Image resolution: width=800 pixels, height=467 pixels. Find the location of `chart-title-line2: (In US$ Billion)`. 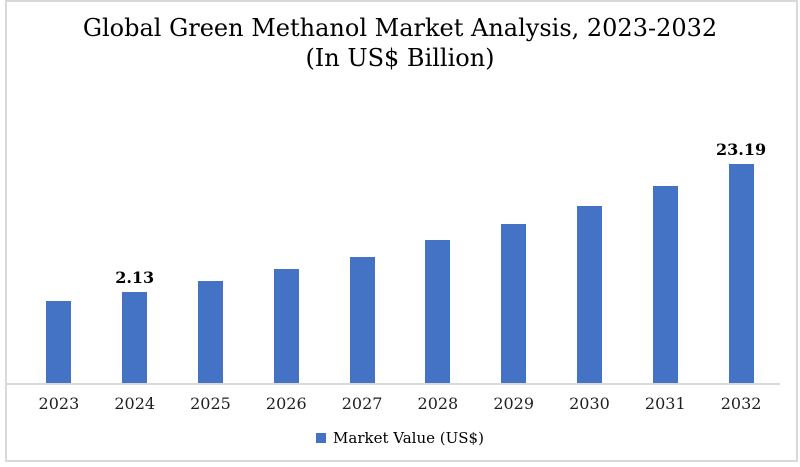

chart-title-line2: (In US$ Billion) is located at coordinates (400, 58).